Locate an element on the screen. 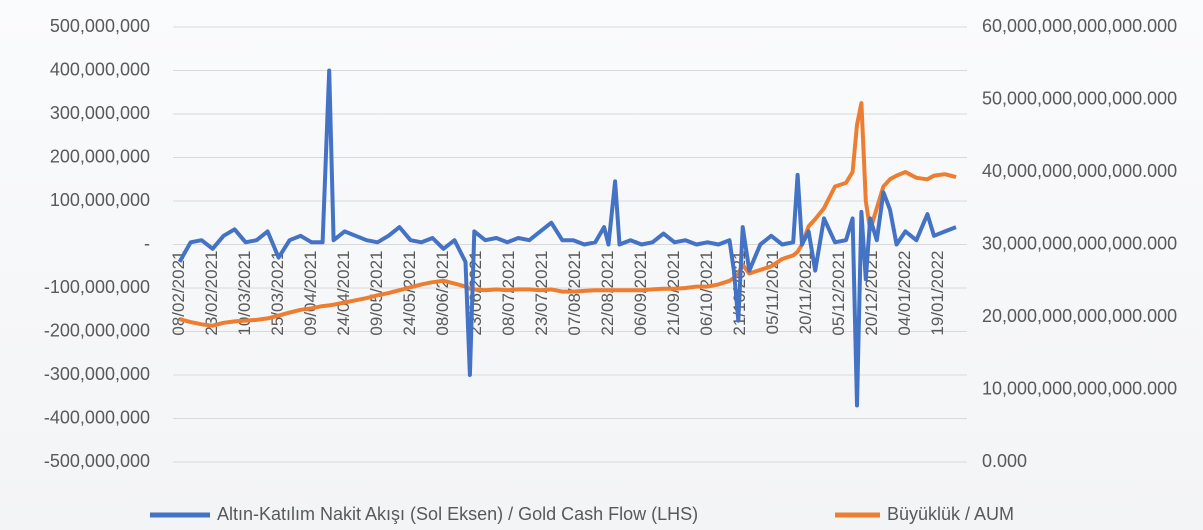 This screenshot has height=530, width=1203. y-tick-label: -500,000,000 is located at coordinates (97, 461).